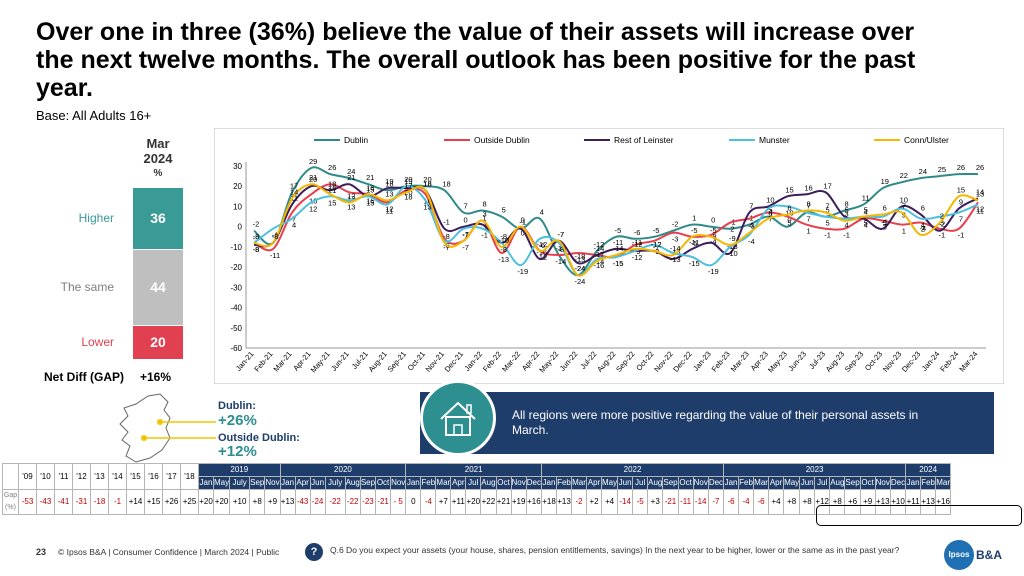 This screenshot has height=576, width=1024. What do you see at coordinates (272, 502) in the screenshot?
I see `gap-value-cell: +9` at bounding box center [272, 502].